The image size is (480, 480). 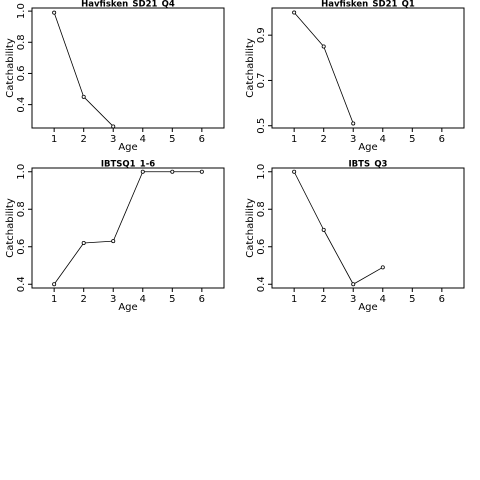 What do you see at coordinates (261, 126) in the screenshot?
I see `y-tick-label: 0.5` at bounding box center [261, 126].